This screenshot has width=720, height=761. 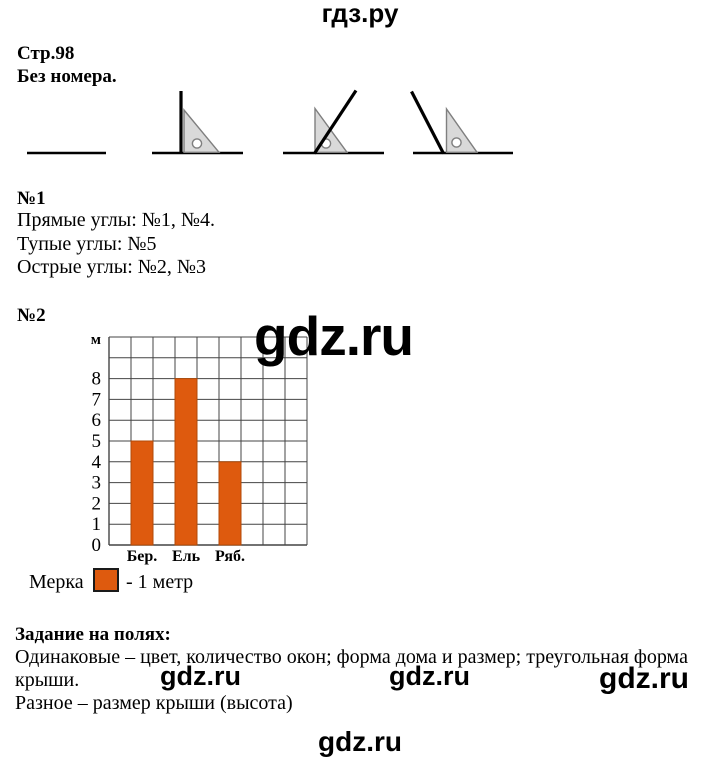 What do you see at coordinates (360, 741) in the screenshot?
I see `site-watermark-bottom: gdz.ru` at bounding box center [360, 741].